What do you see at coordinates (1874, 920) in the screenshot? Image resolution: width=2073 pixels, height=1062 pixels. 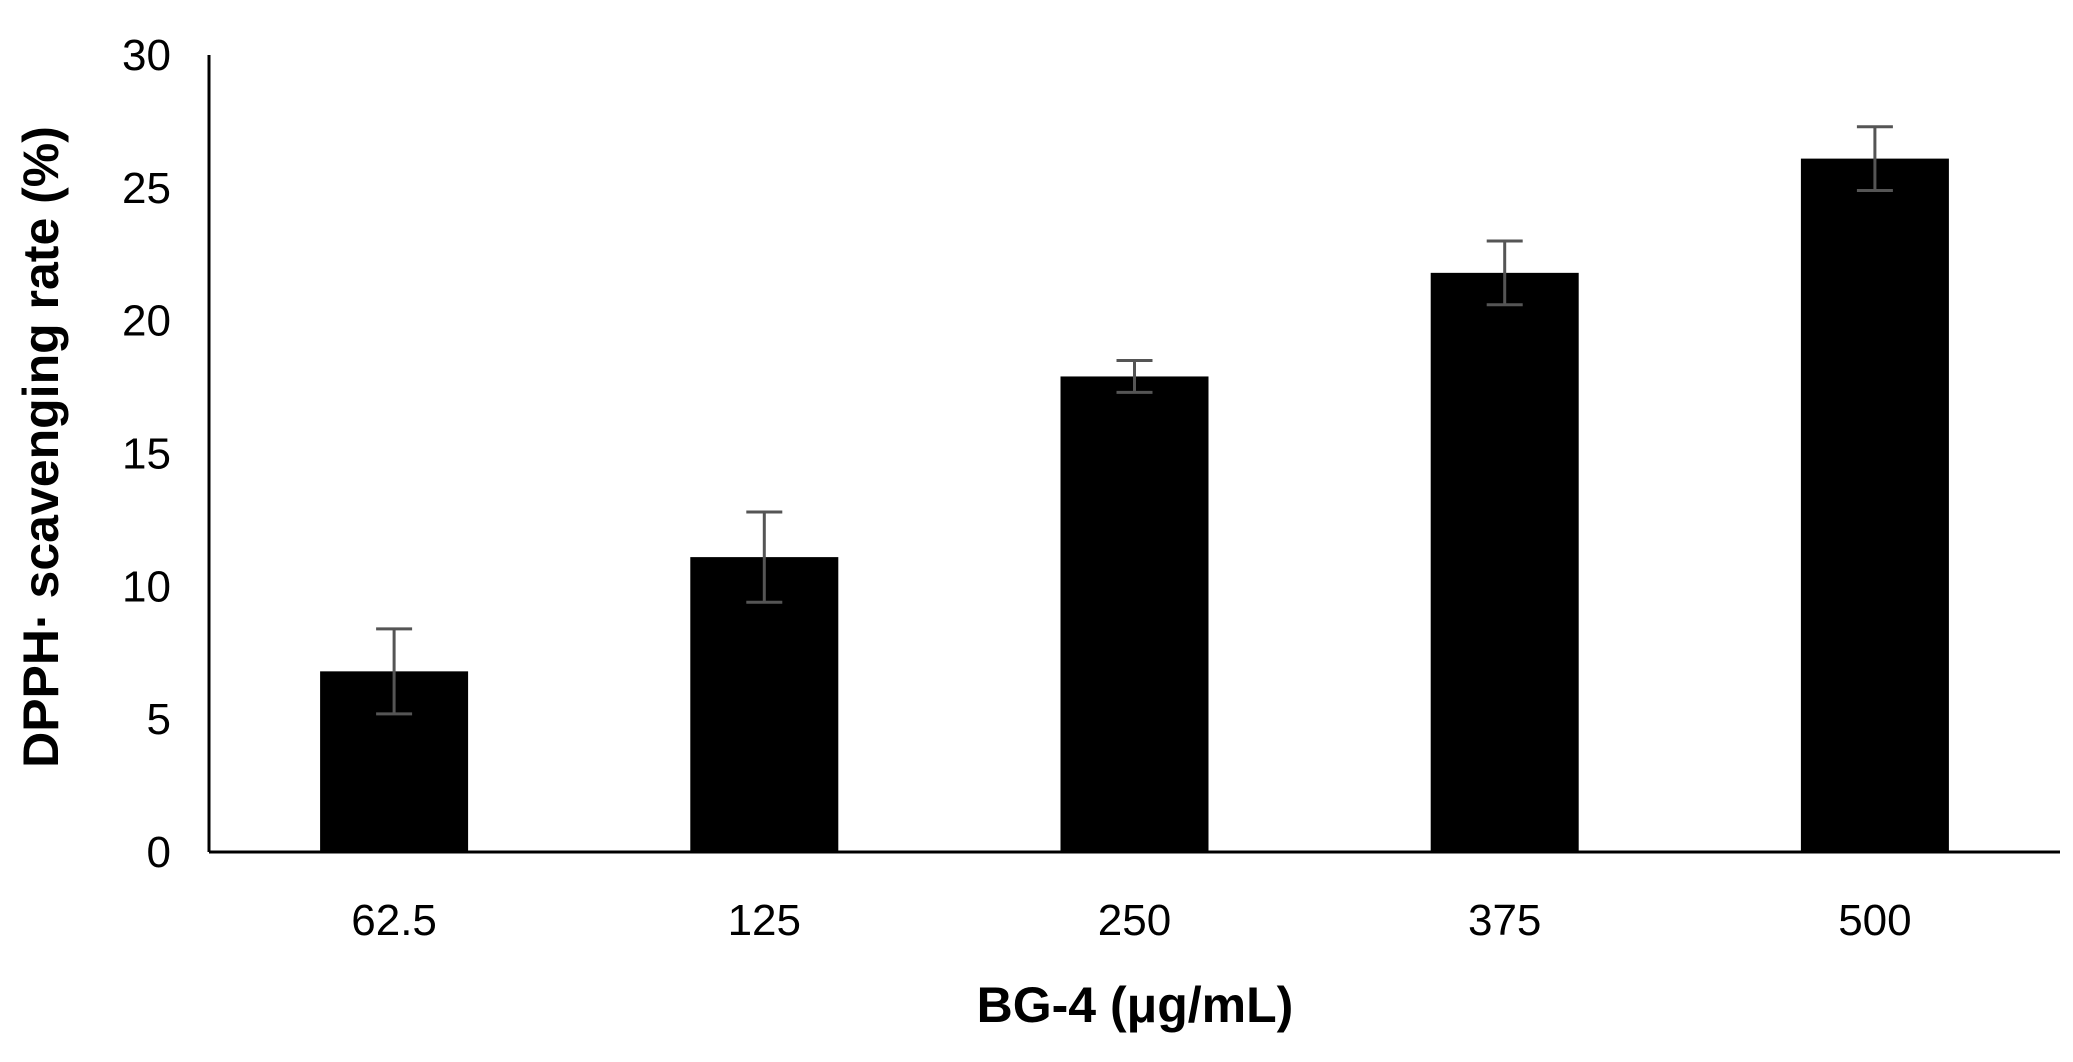 I see `x-tick-label: 500` at bounding box center [1874, 920].